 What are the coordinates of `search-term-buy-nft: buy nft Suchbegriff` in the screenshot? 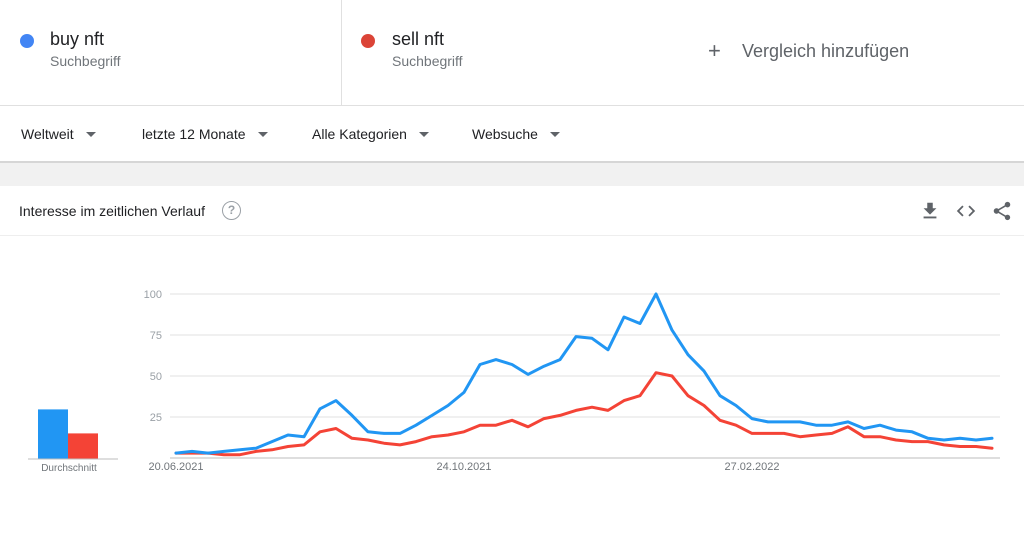 It's located at (171, 52).